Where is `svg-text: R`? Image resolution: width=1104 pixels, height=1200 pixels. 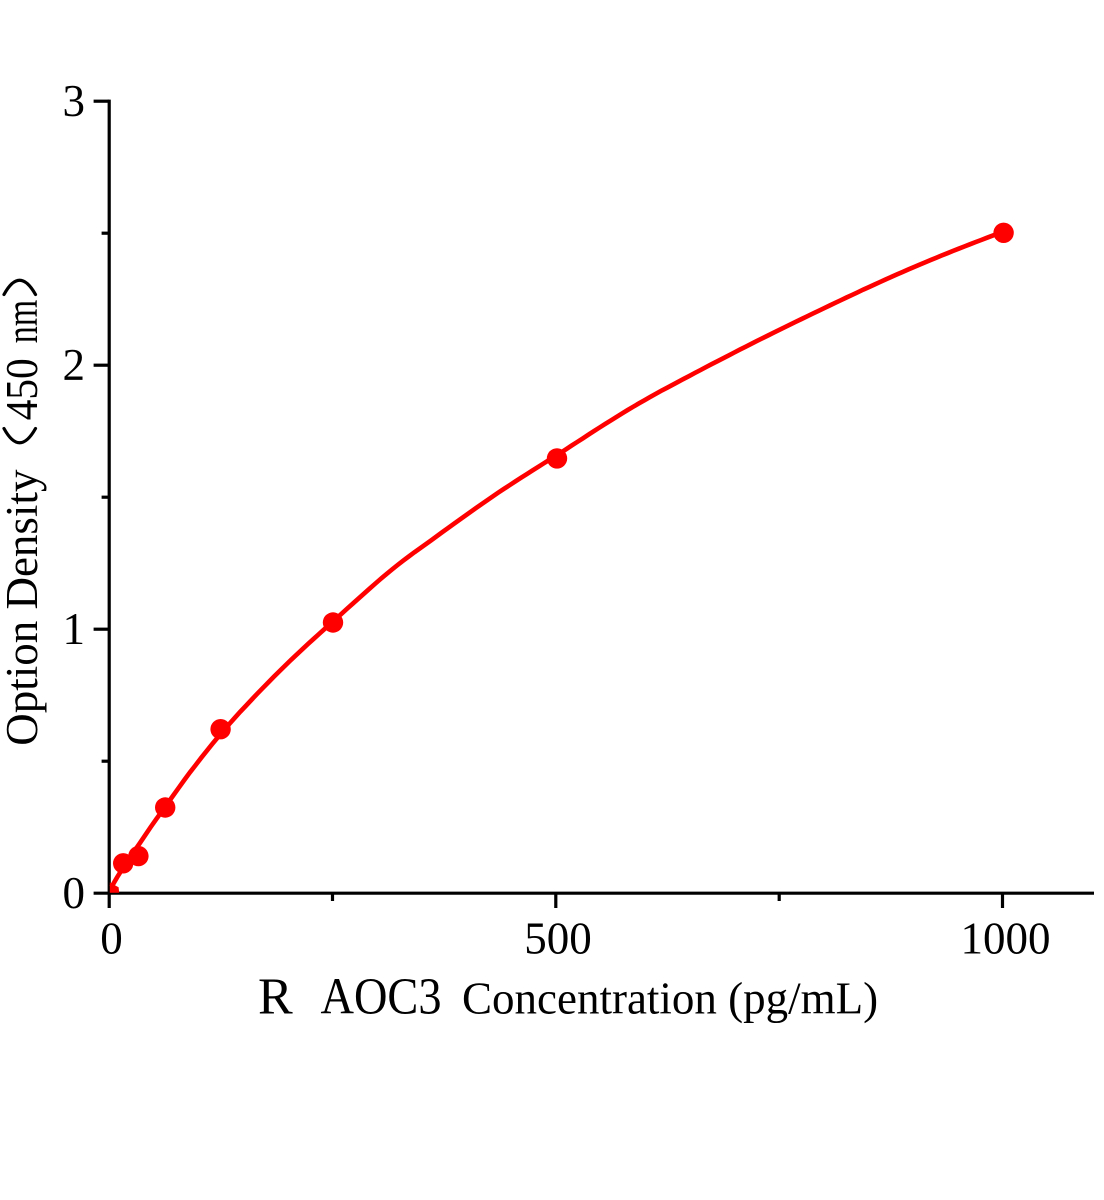
svg-text: R is located at coordinates (275, 997).